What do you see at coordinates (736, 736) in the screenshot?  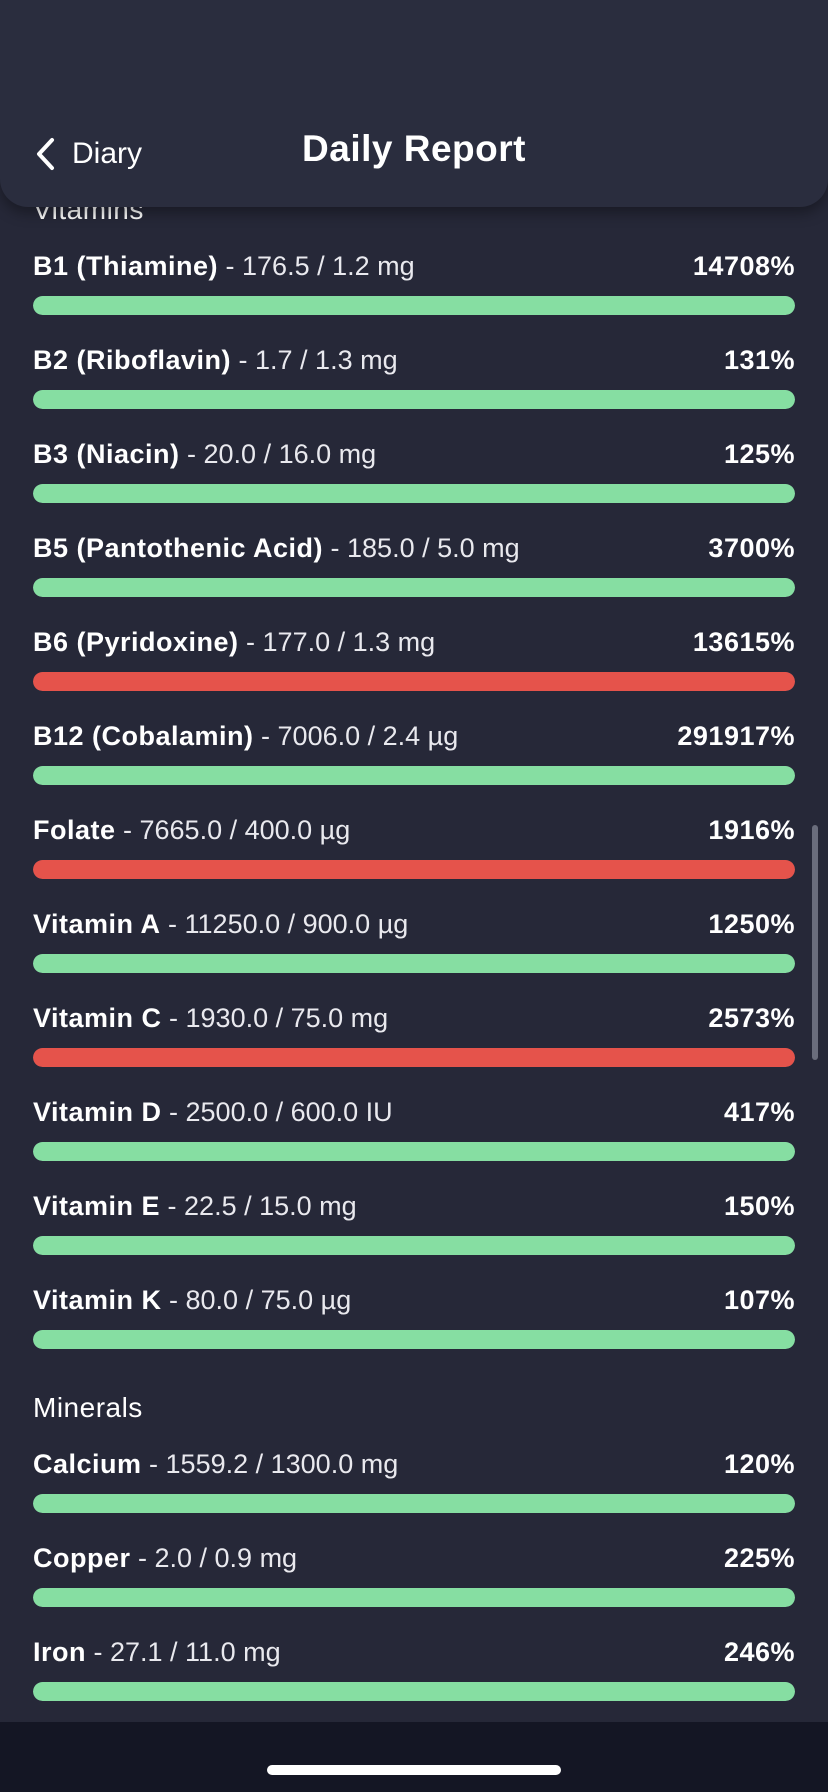 I see `nutrient-percent: 291917%` at bounding box center [736, 736].